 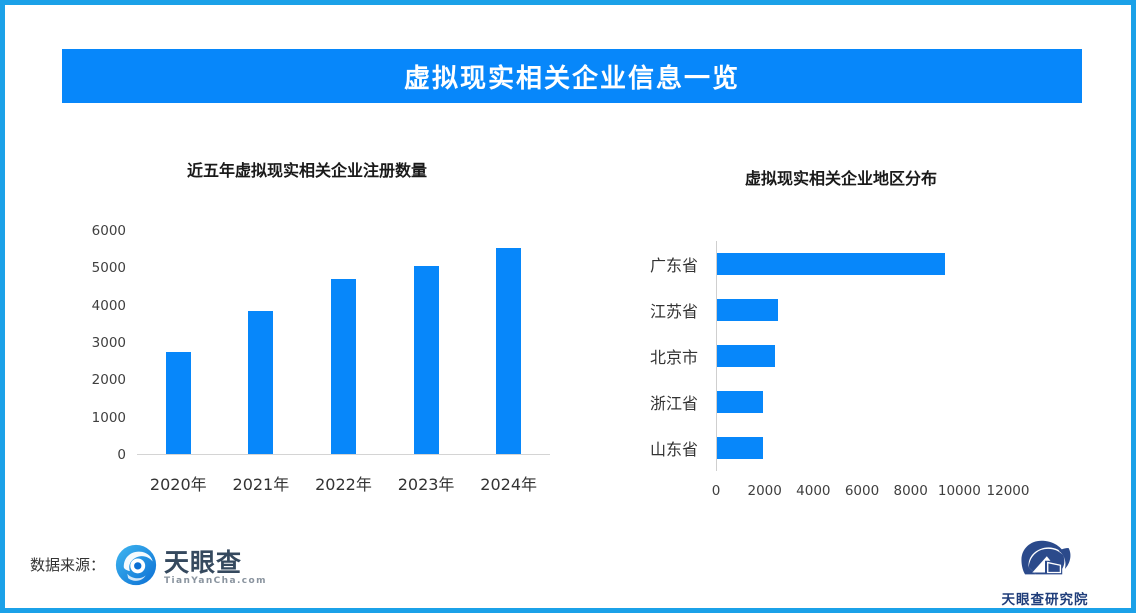 I want to click on y-axis-tick-label: 5000, so click(x=108, y=268).